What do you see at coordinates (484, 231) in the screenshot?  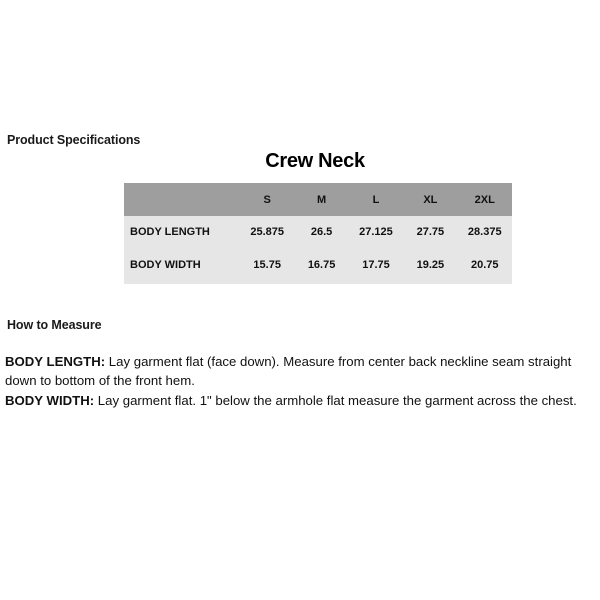 I see `cell-body-length-2xl: 28.375` at bounding box center [484, 231].